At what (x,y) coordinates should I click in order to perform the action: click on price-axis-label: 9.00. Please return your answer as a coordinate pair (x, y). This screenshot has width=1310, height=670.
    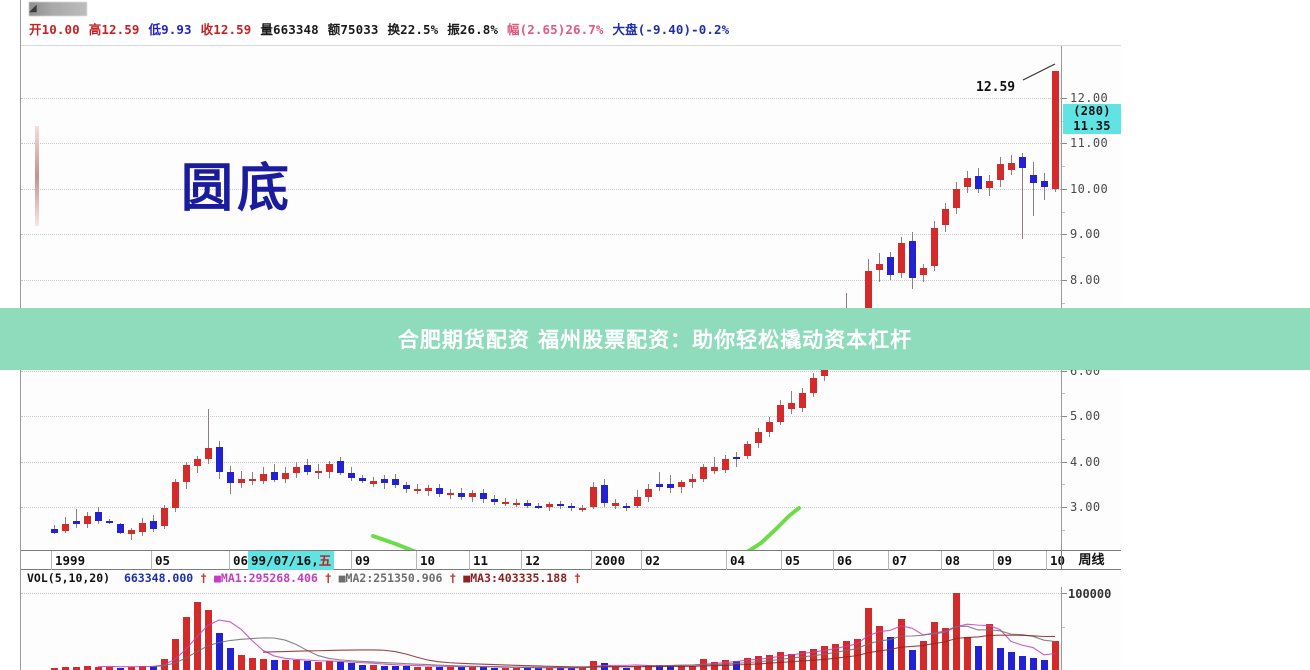
    Looking at the image, I should click on (1085, 234).